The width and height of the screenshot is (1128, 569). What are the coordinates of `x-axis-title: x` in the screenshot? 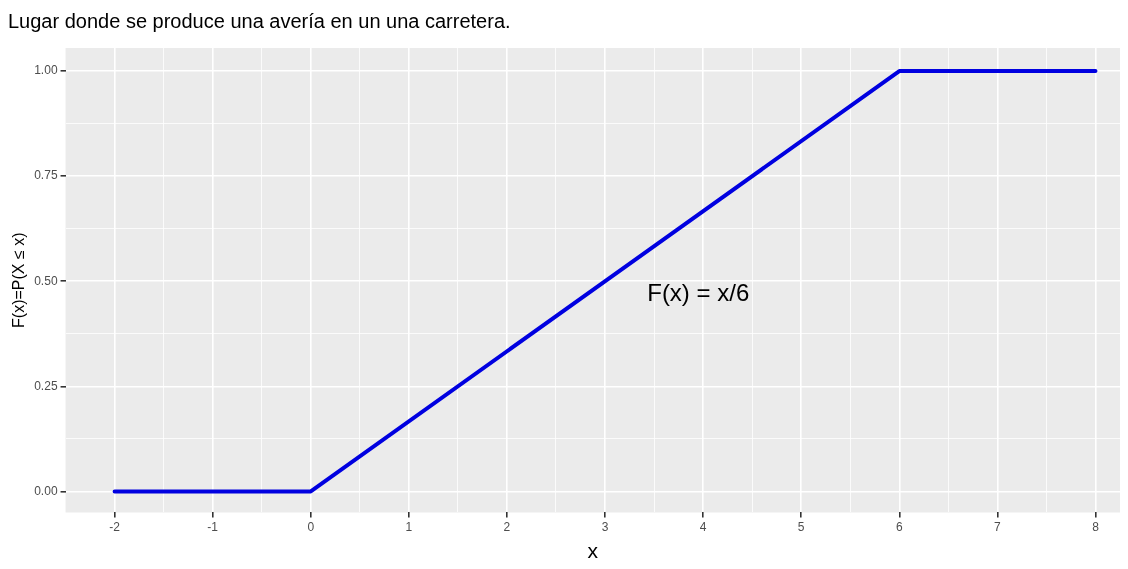 It's located at (593, 551).